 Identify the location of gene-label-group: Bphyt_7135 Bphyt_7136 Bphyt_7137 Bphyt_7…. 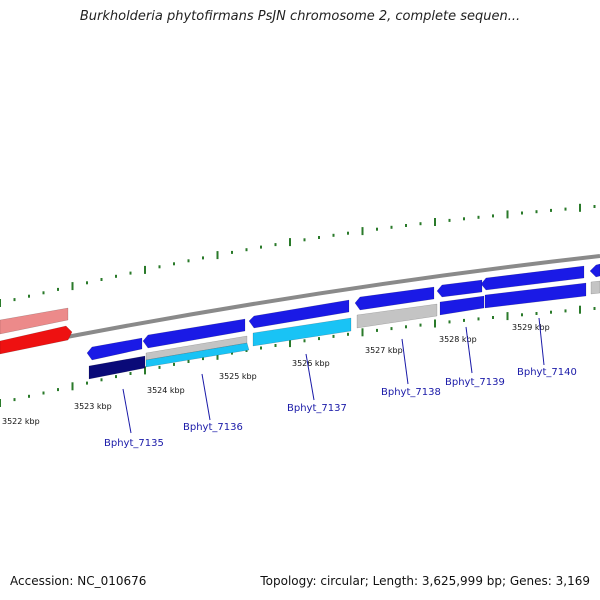
(340, 408).